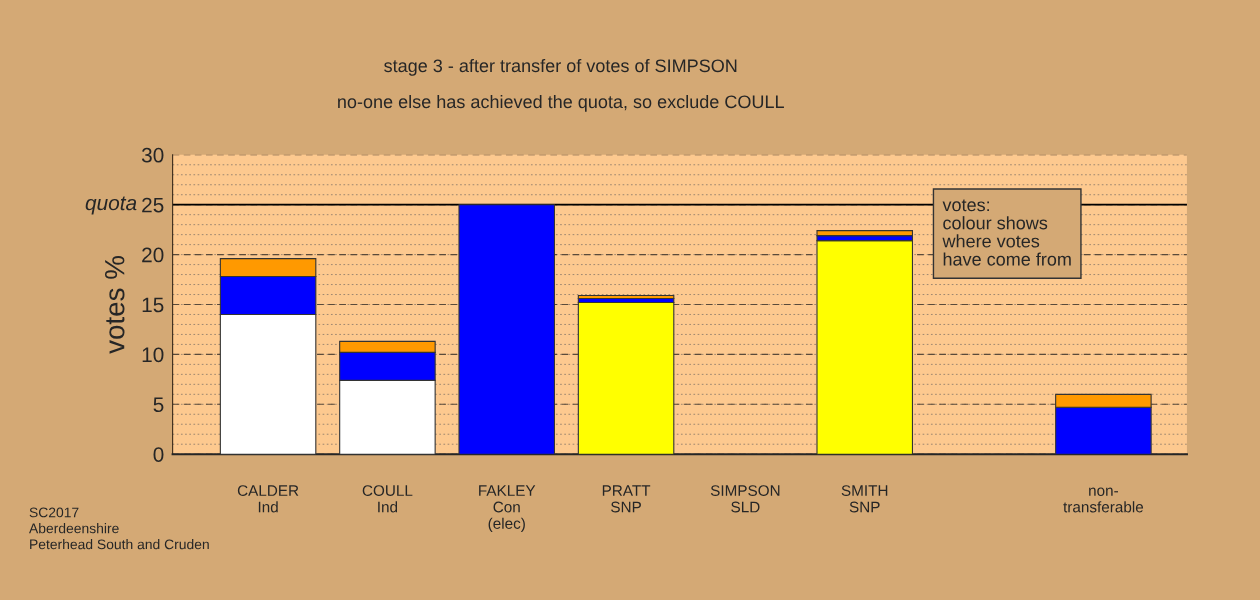  What do you see at coordinates (153, 305) in the screenshot?
I see `y-tick-label: 15` at bounding box center [153, 305].